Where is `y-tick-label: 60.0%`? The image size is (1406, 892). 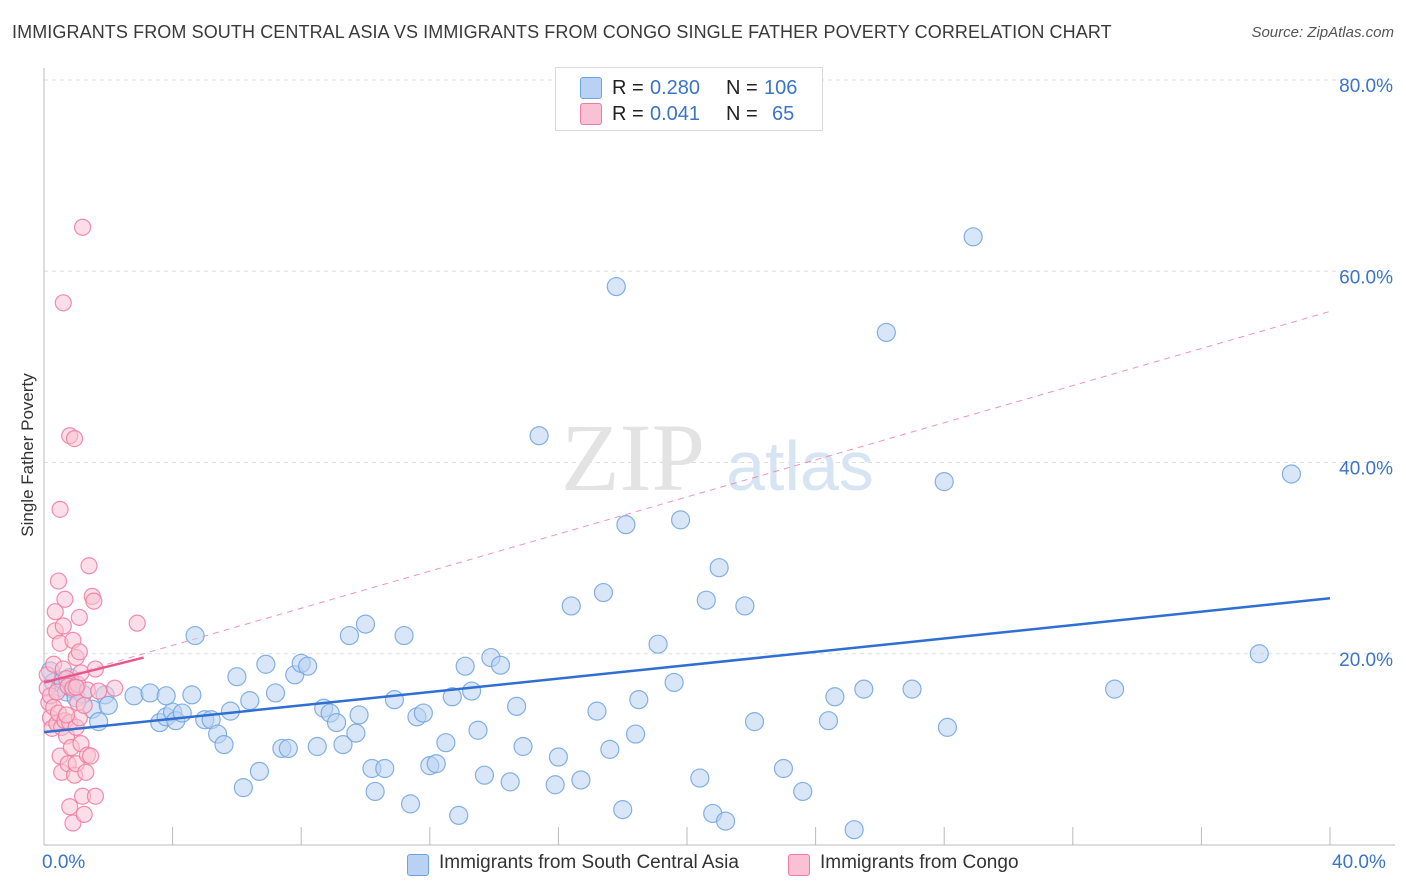
y-tick-label: 60.0% is located at coordinates (1366, 277).